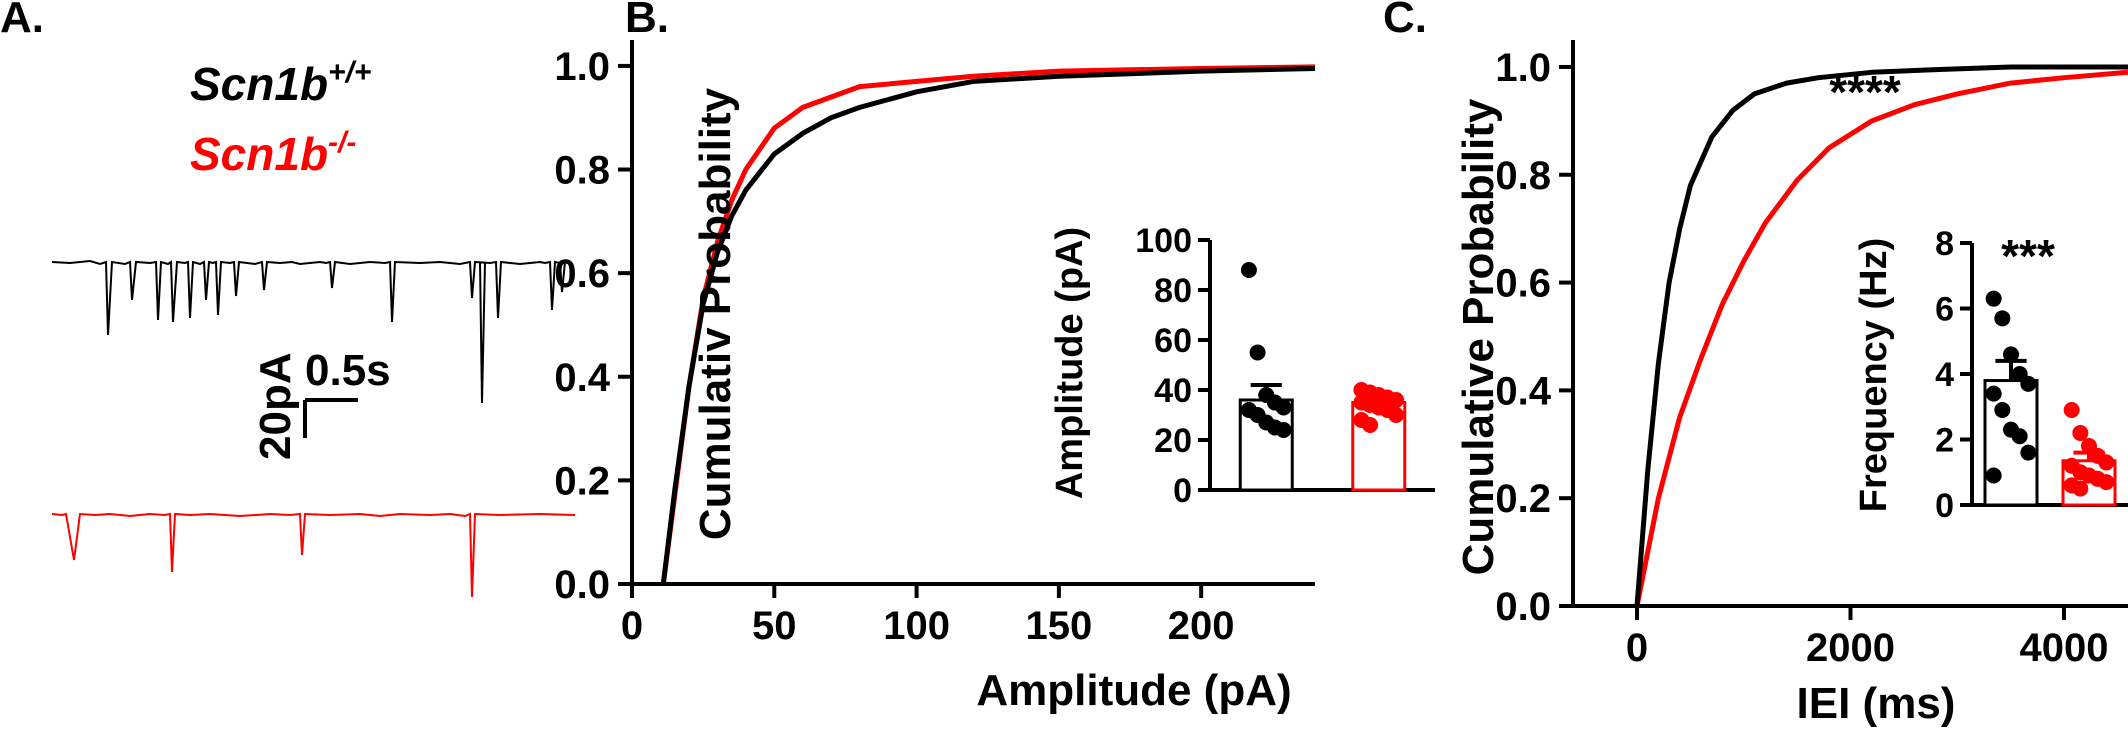 The width and height of the screenshot is (2128, 730). Describe the element at coordinates (1070, 363) in the screenshot. I see `b-inset-ylabel: Amplitude (pA)` at that location.